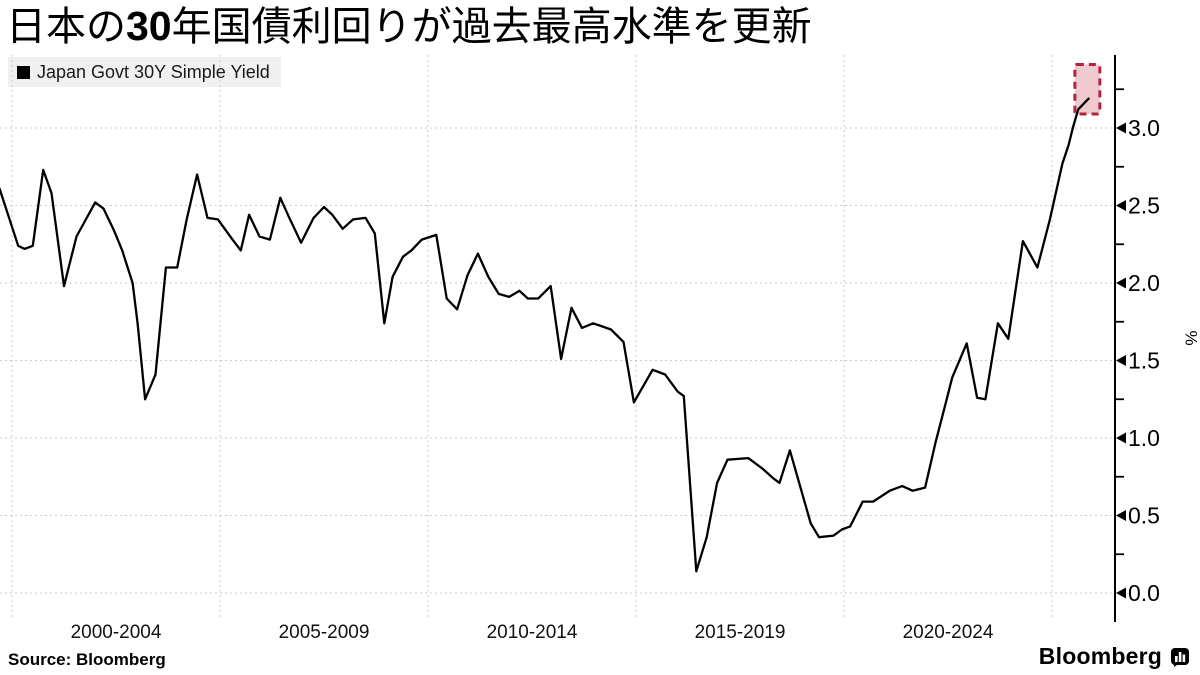 The width and height of the screenshot is (1200, 675). What do you see at coordinates (948, 632) in the screenshot?
I see `x-axis-period-label: 2020-2024` at bounding box center [948, 632].